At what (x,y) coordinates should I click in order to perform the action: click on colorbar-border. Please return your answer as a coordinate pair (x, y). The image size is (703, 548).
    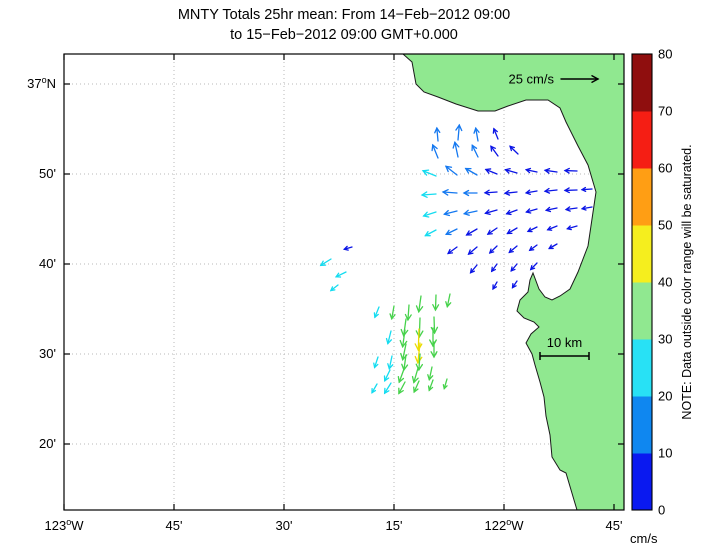
    Looking at the image, I should click on (642, 282).